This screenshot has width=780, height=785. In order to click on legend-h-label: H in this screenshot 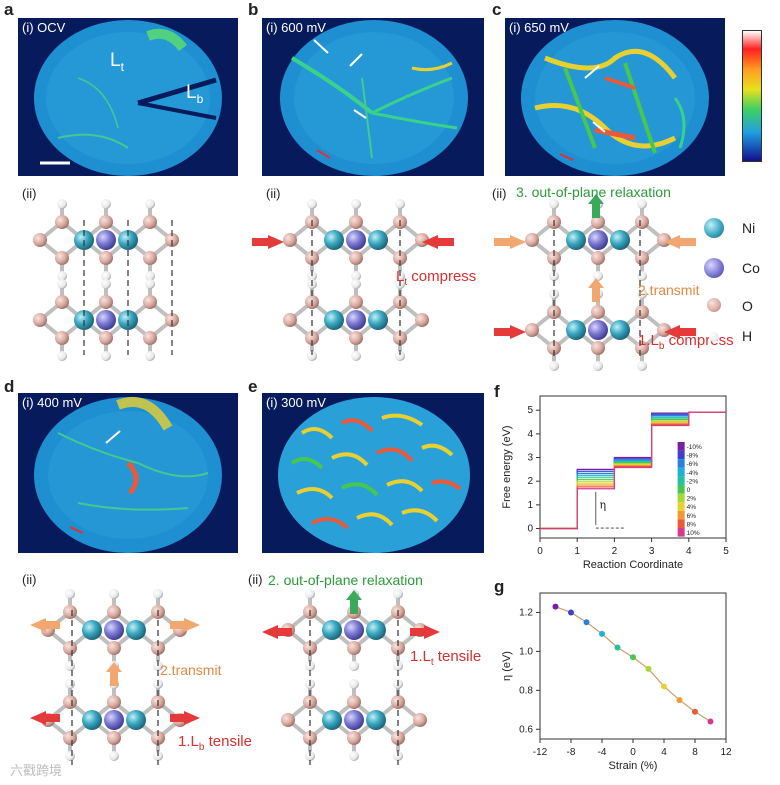, I will do `click(747, 336)`.